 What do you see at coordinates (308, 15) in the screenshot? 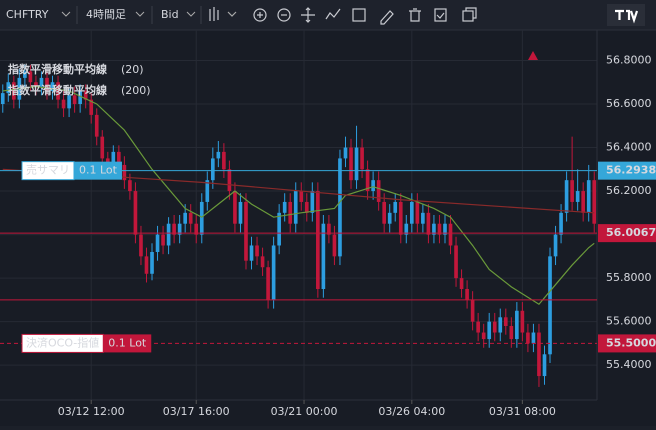
I see `move-icon` at bounding box center [308, 15].